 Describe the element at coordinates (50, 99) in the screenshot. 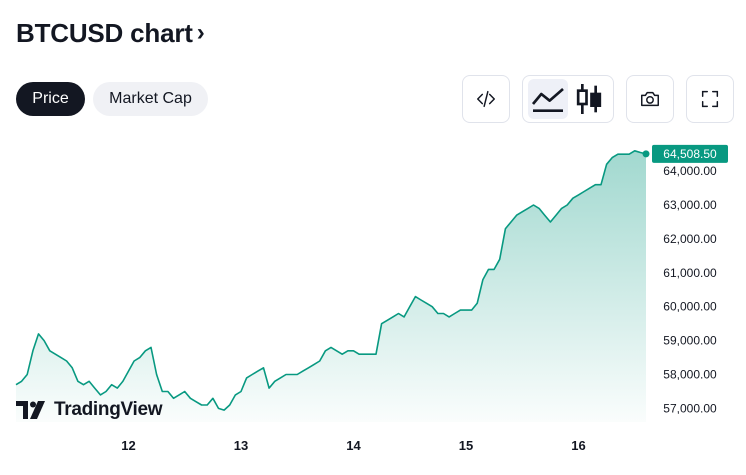

I see `tab-price: Price` at that location.